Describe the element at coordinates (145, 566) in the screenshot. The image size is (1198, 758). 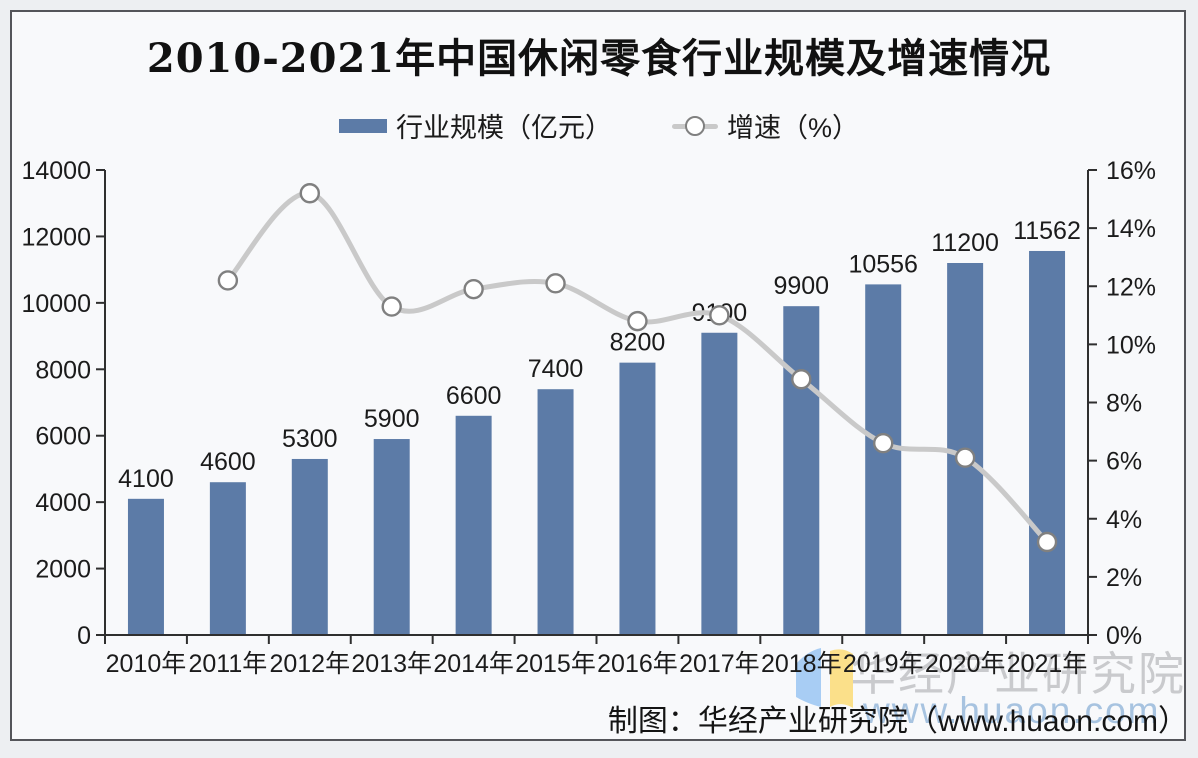
I see `bar-2010年` at that location.